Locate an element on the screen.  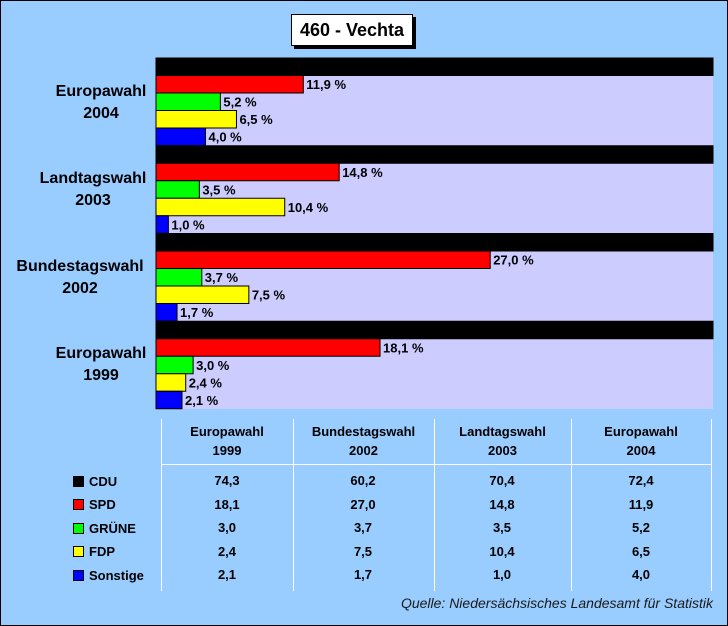
legend-swatch-sonstige is located at coordinates (78, 575).